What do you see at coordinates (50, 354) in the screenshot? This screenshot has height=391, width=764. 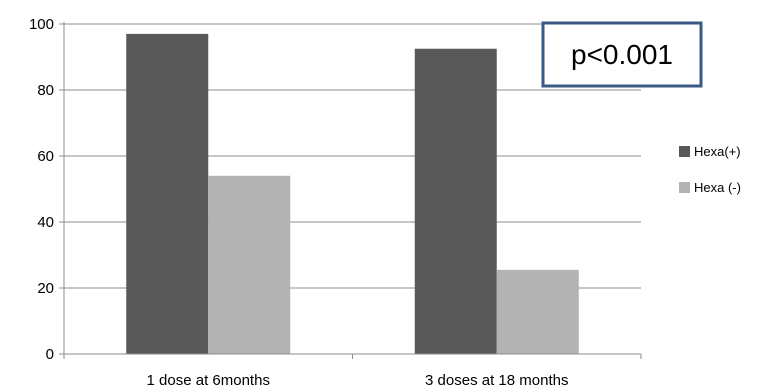 I see `y-tick-label: 0` at bounding box center [50, 354].